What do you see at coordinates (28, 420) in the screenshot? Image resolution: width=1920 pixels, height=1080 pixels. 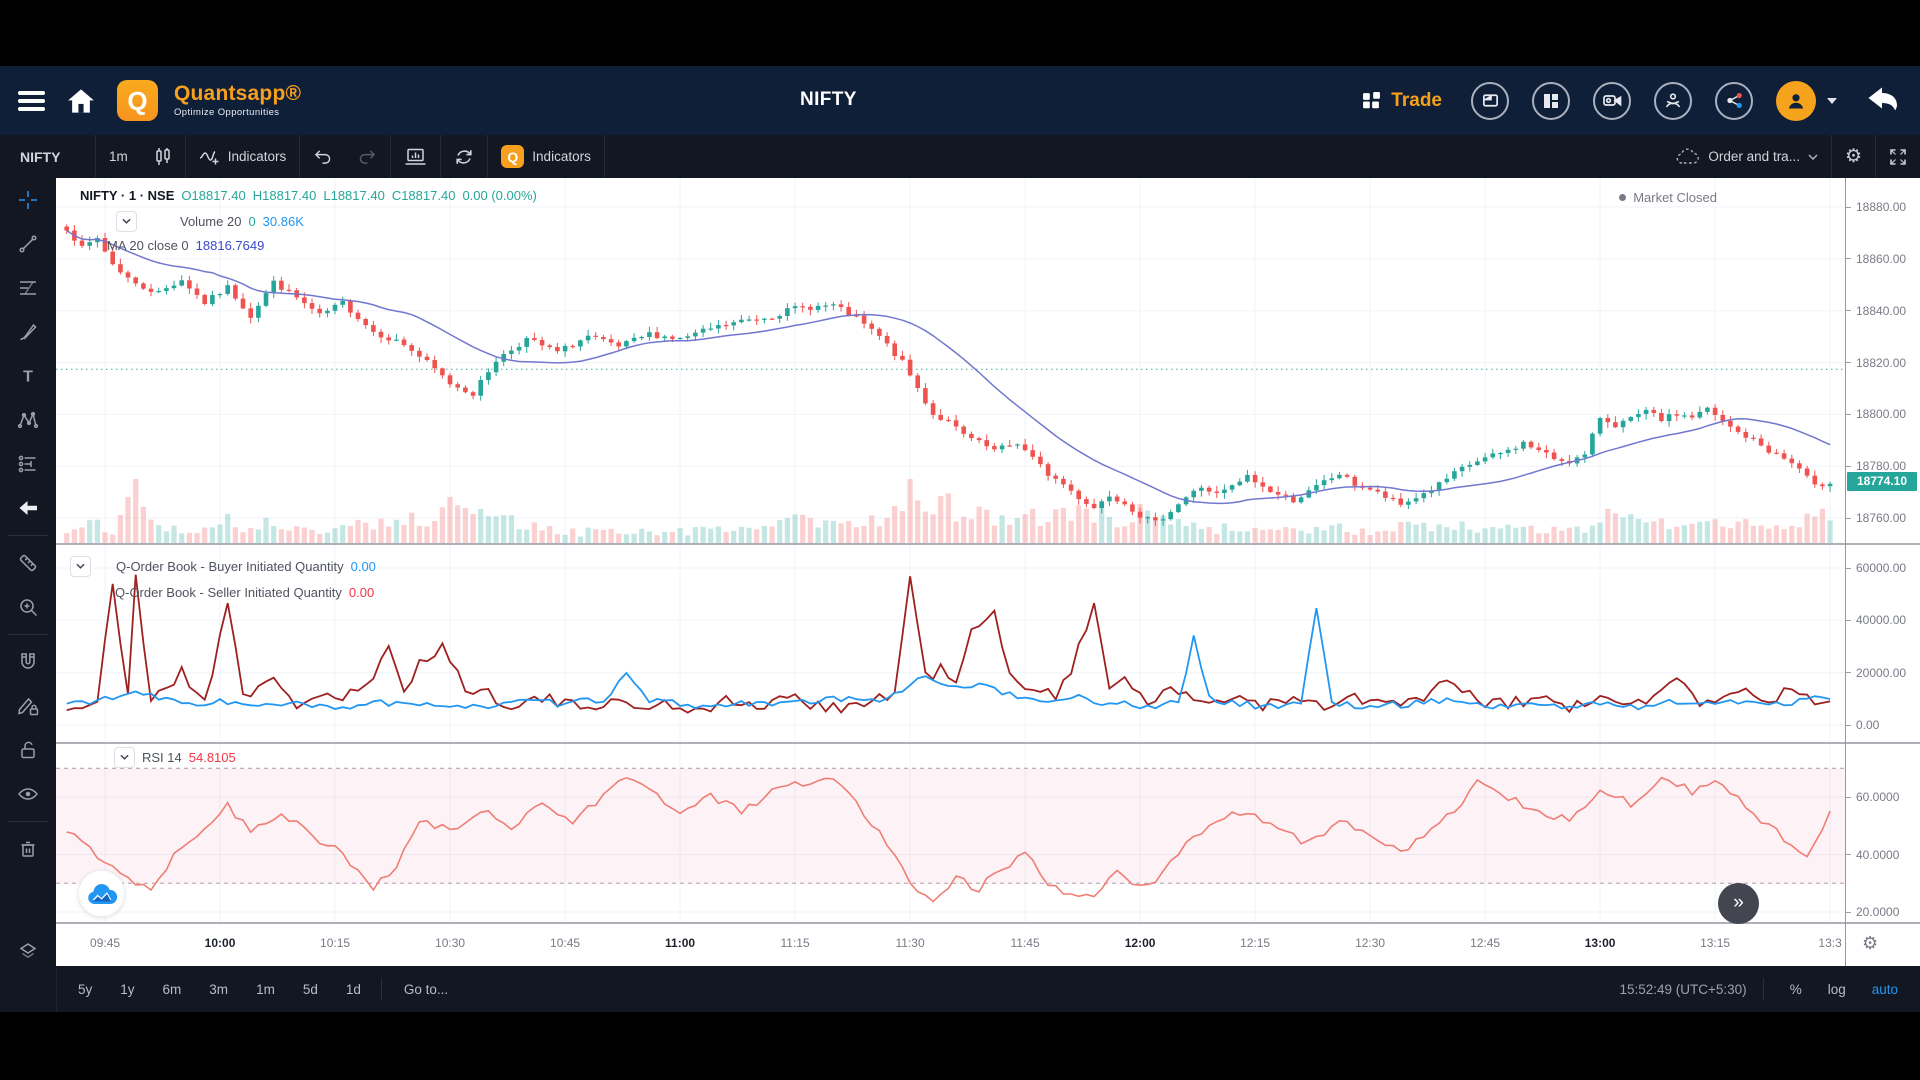 I see `tool-xabcd-pattern` at bounding box center [28, 420].